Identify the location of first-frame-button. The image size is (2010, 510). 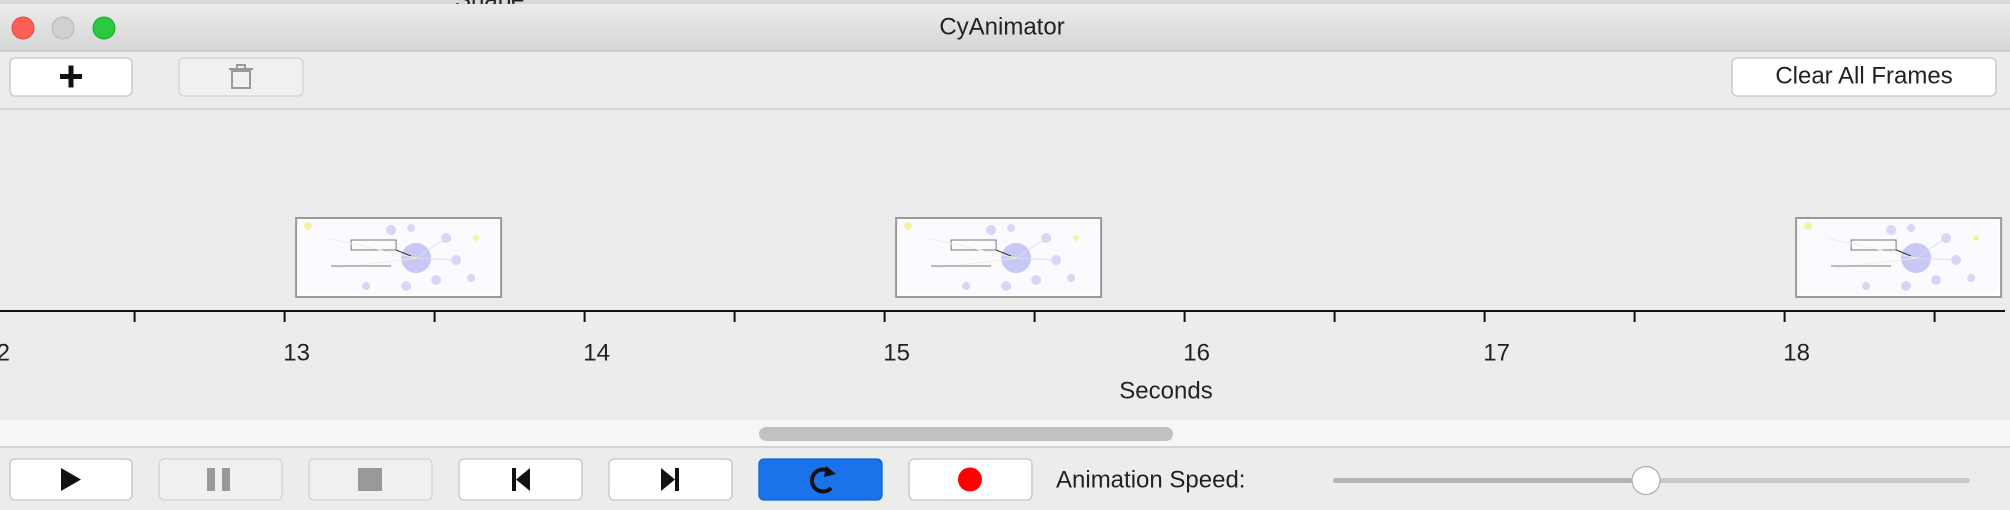
(520, 479).